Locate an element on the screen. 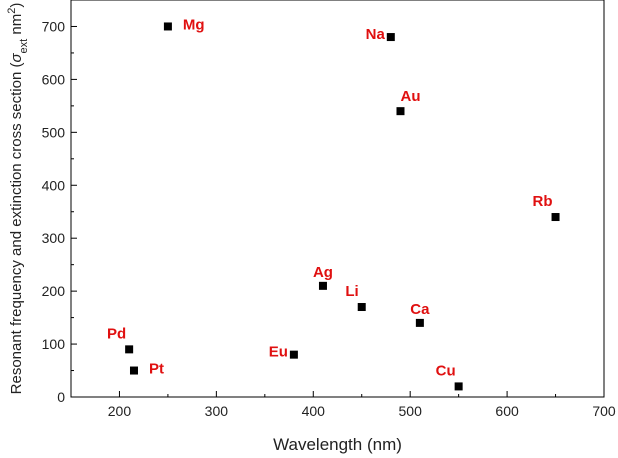 This screenshot has width=618, height=458. y-tick-label: 0 is located at coordinates (61, 397).